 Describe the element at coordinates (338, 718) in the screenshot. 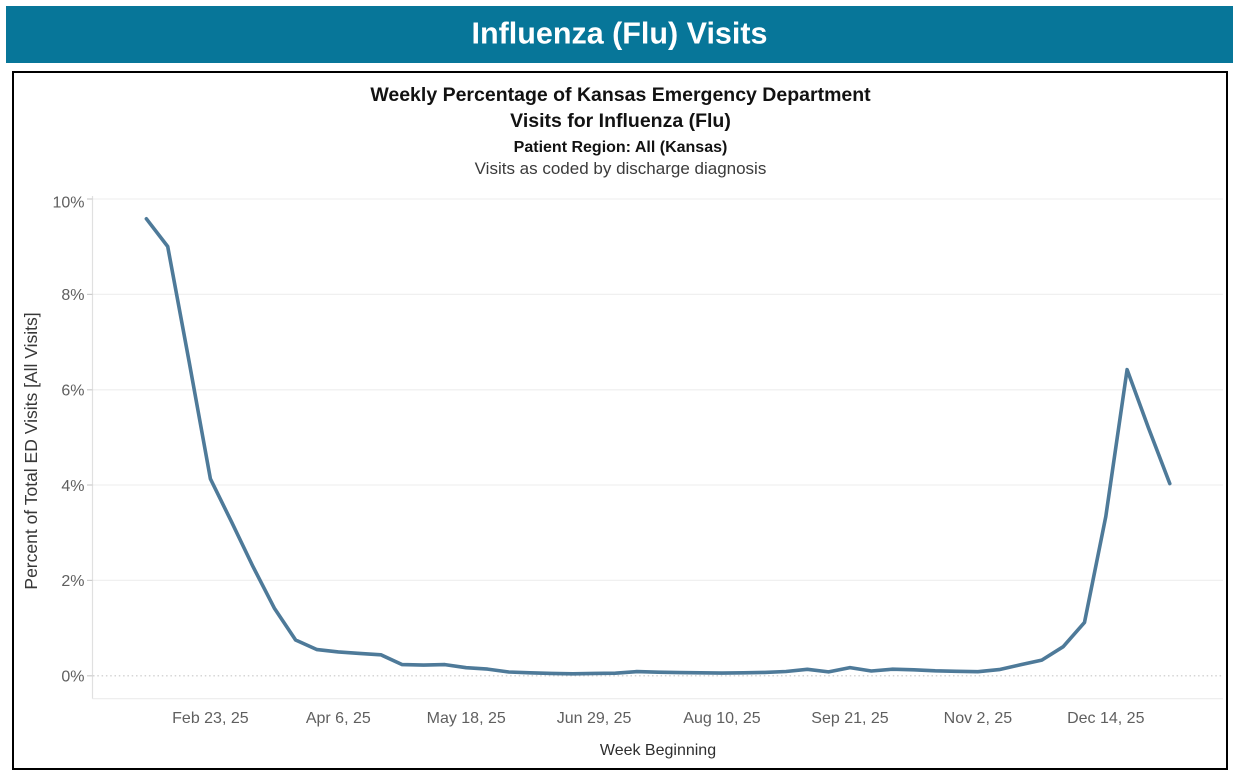

I see `svg-text: Apr 6, 25` at that location.